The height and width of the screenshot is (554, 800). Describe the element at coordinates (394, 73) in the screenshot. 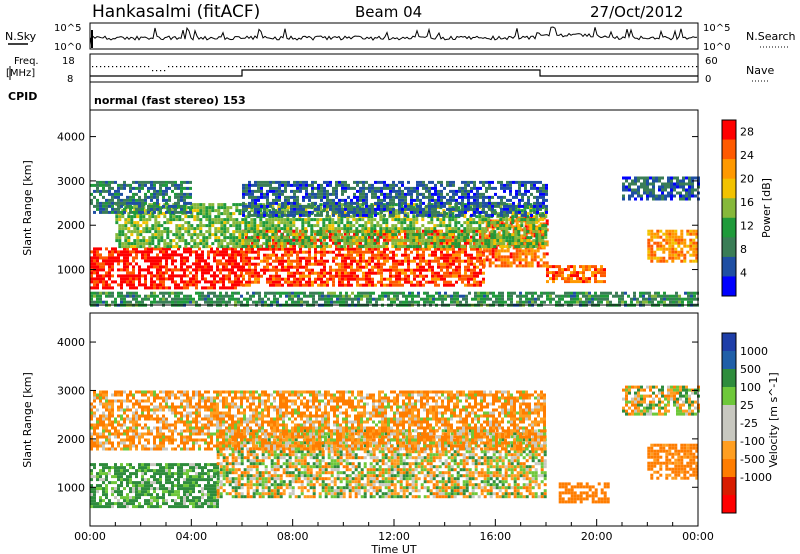

I see `freq-trace-line` at that location.